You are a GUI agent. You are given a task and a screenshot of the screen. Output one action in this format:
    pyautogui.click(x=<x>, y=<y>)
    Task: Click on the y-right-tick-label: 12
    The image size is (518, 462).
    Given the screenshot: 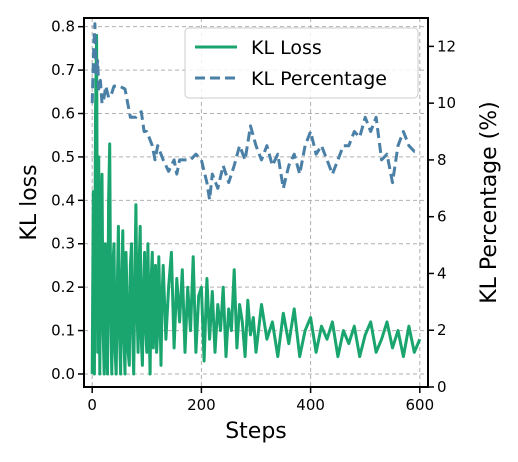 What is the action you would take?
    pyautogui.click(x=446, y=46)
    